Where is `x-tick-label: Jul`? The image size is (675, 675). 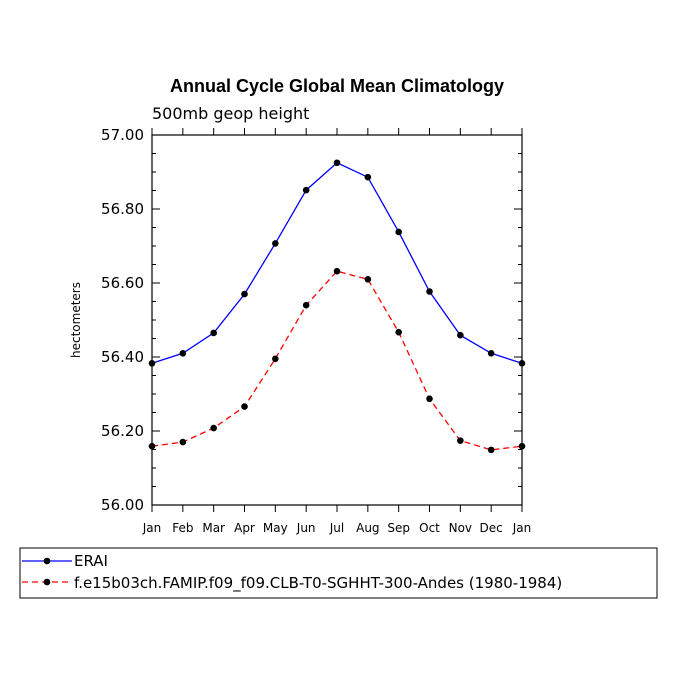
x-tick-label: Jul is located at coordinates (336, 528).